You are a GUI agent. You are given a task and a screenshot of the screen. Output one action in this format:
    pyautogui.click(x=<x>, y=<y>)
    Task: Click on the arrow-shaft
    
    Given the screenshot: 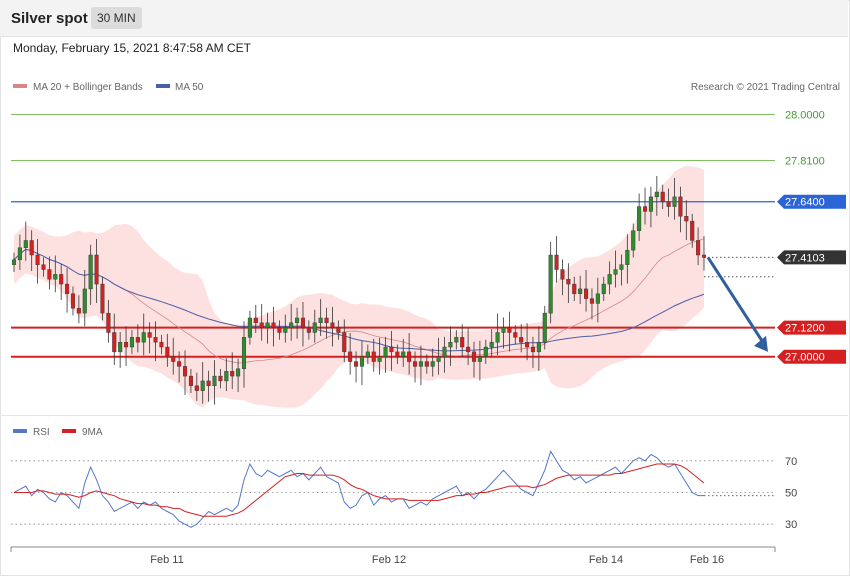 What is the action you would take?
    pyautogui.click(x=736, y=300)
    